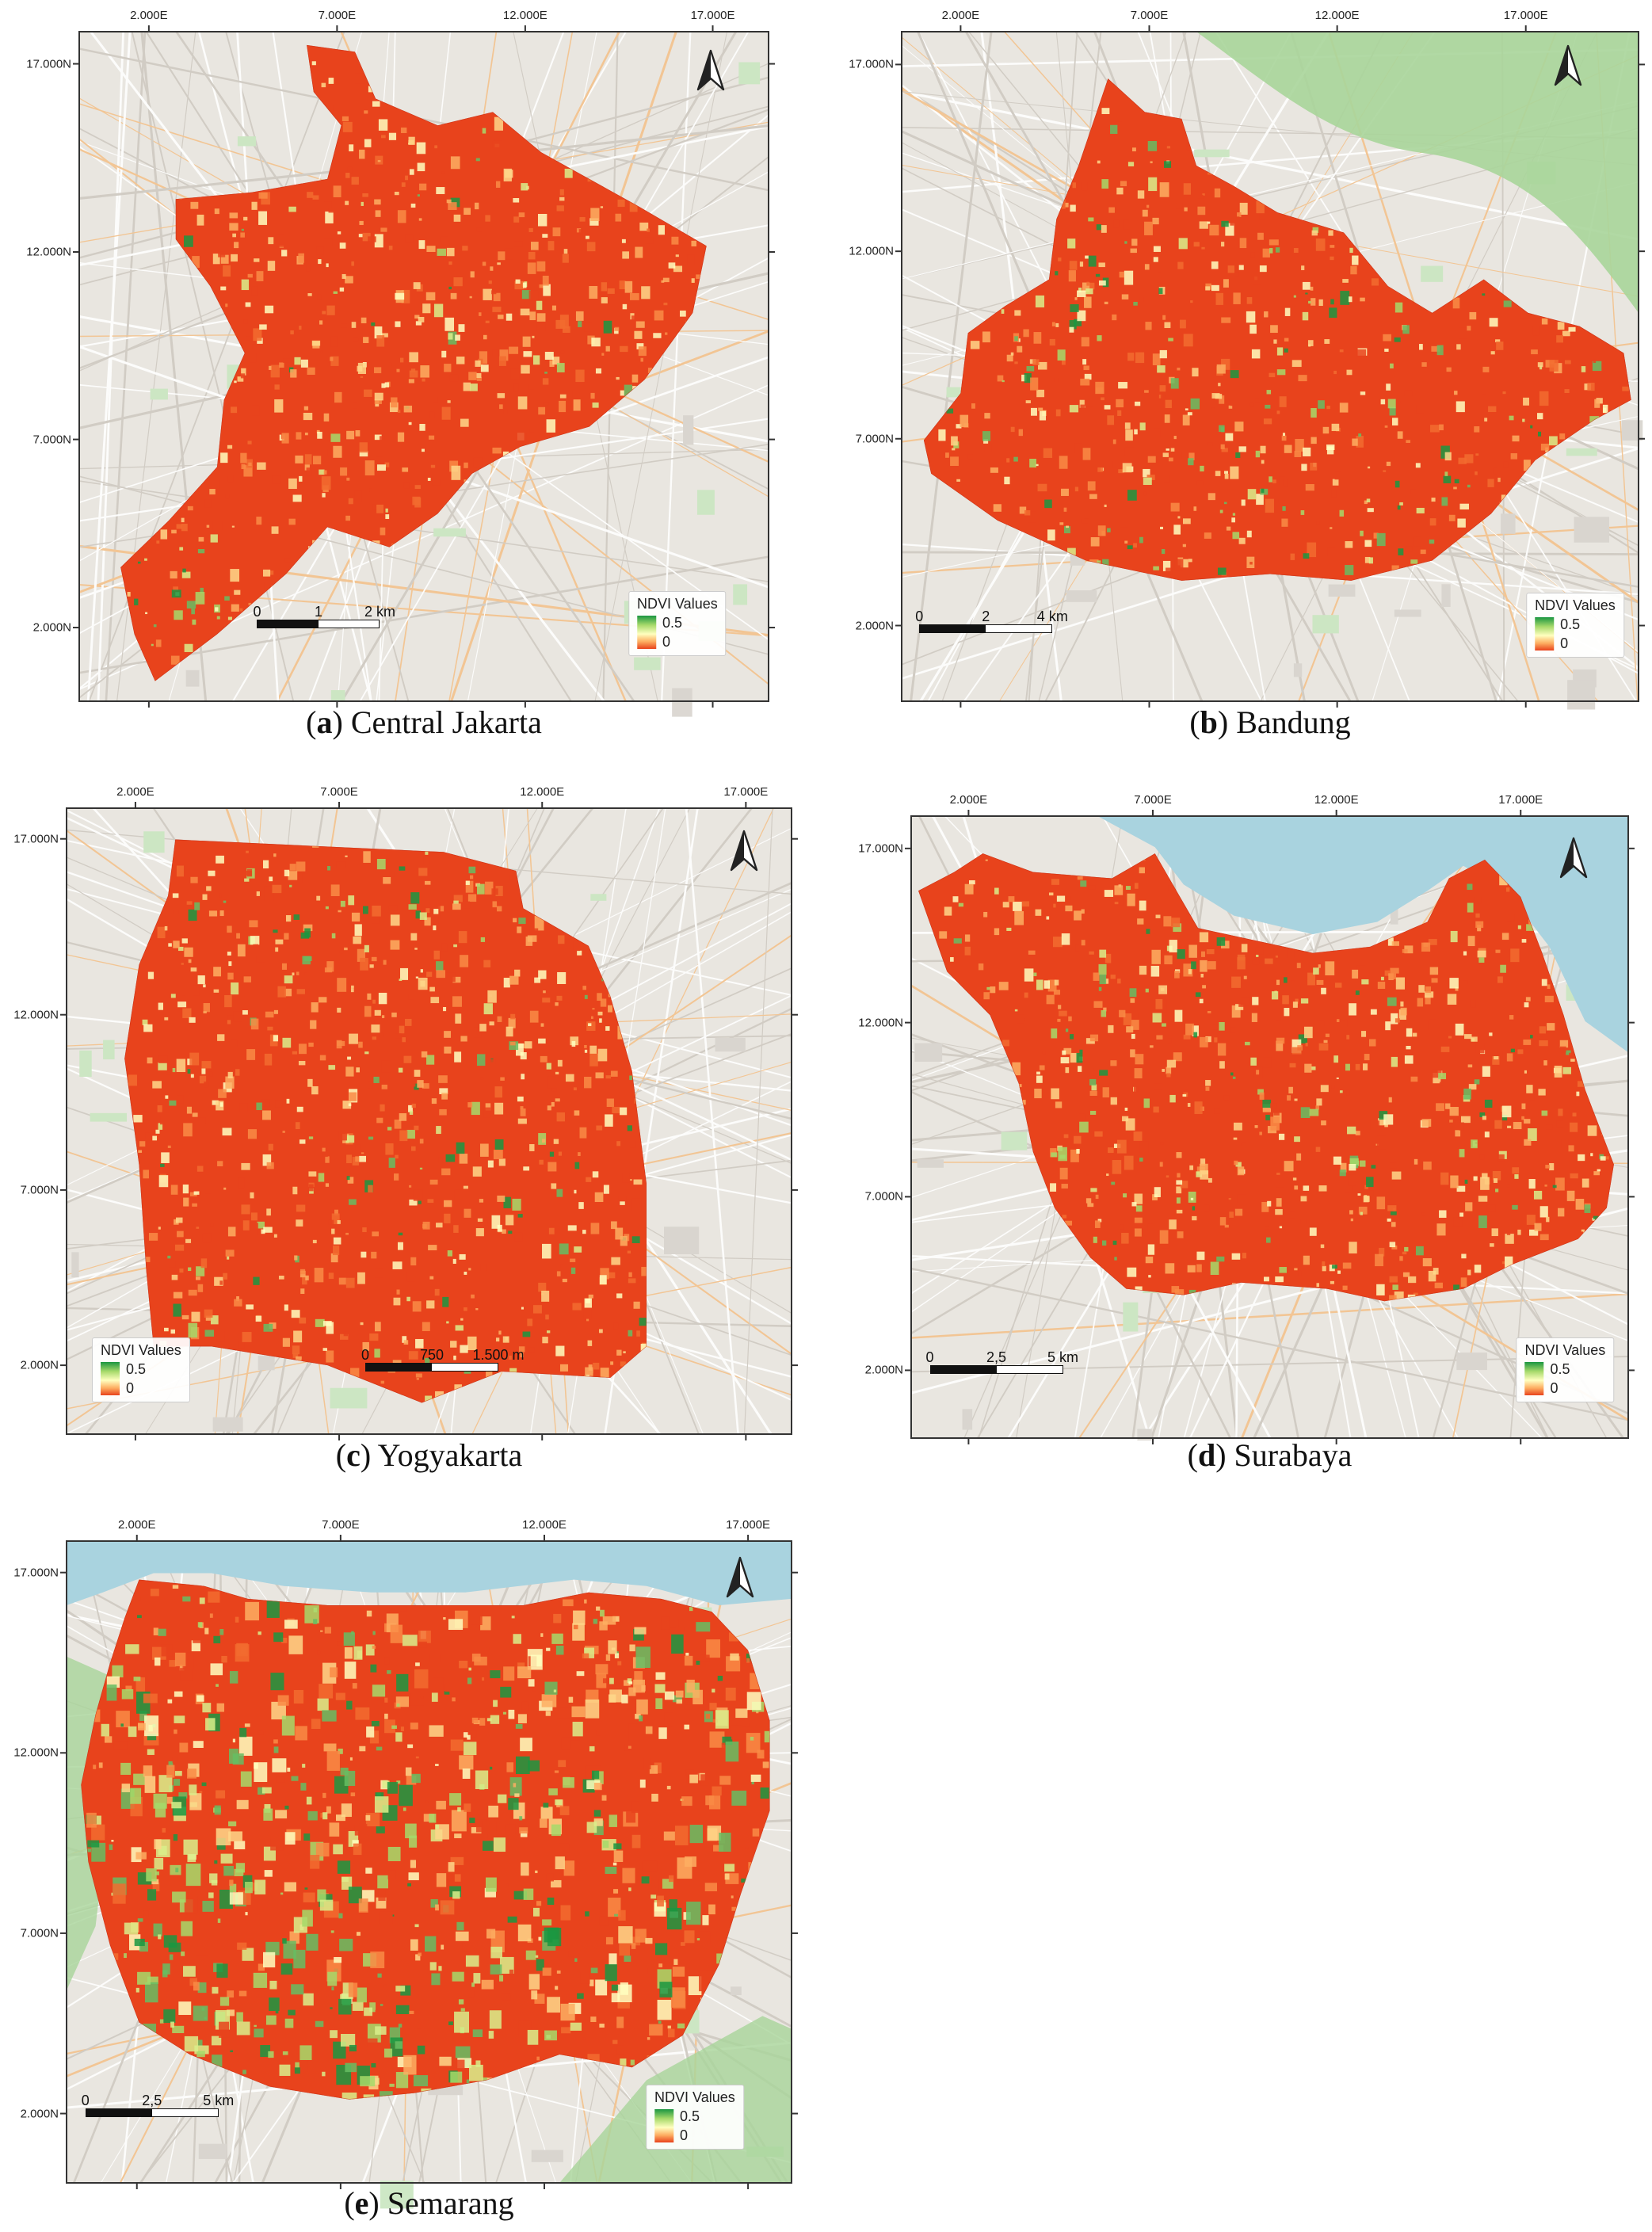 This screenshot has height=2232, width=1652. I want to click on scale-label: 2 km, so click(379, 612).